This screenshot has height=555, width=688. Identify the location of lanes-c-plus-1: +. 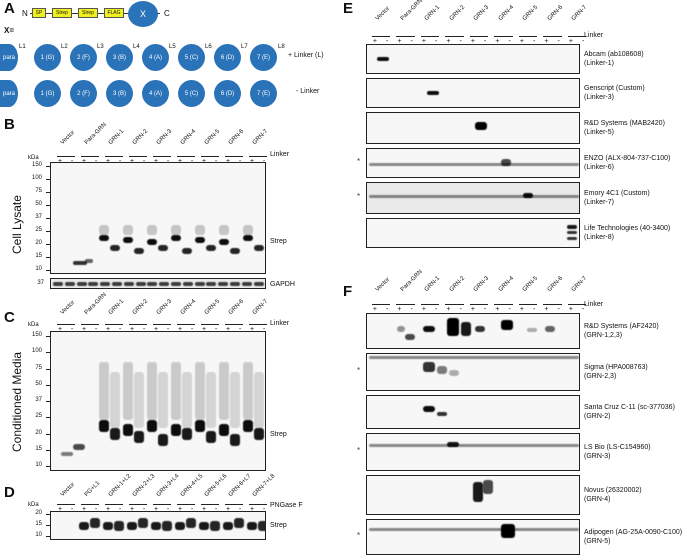
(84, 329).